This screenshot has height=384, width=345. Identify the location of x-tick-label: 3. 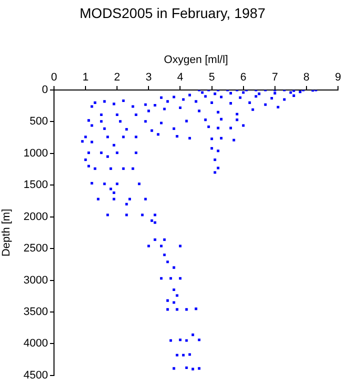
(149, 77).